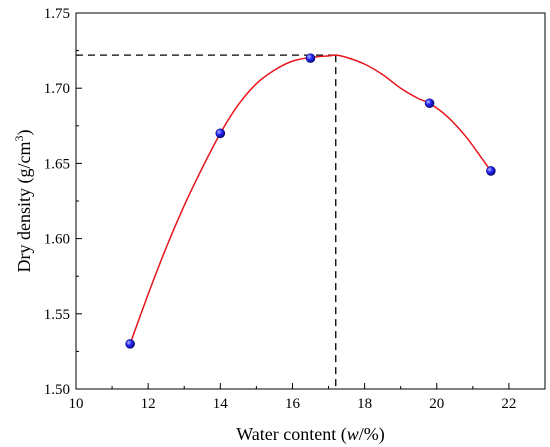 This screenshot has height=447, width=550. What do you see at coordinates (57, 164) in the screenshot?
I see `y-tick-label: 1.65` at bounding box center [57, 164].